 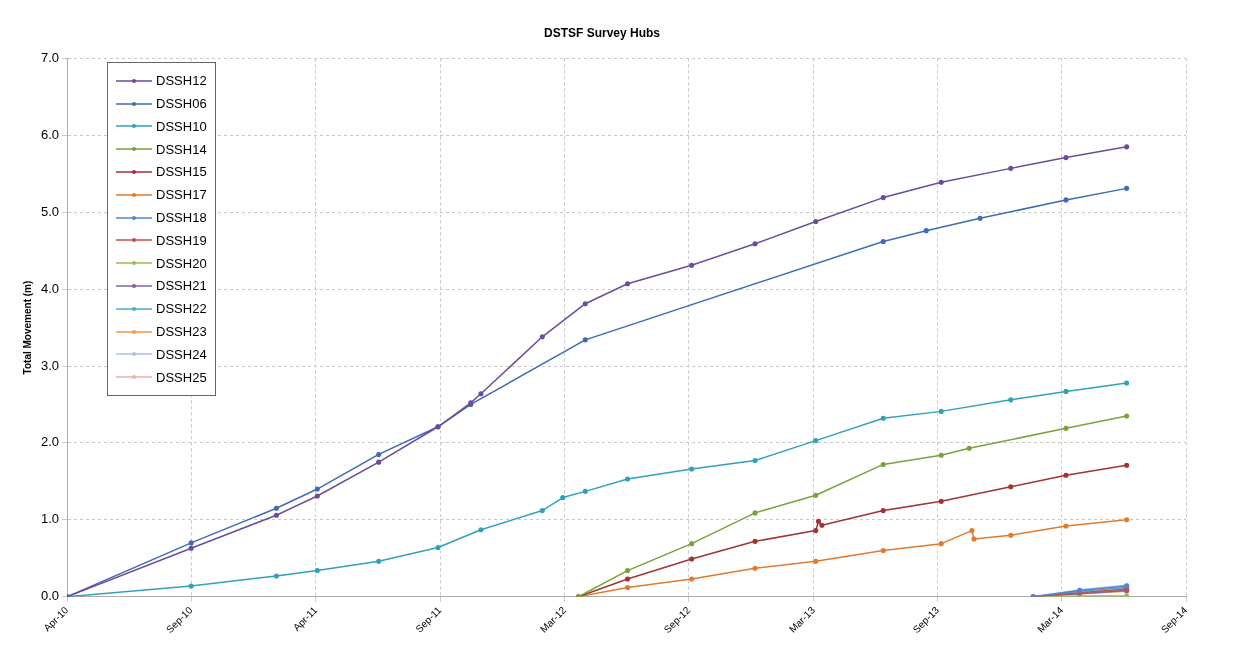 I want to click on y-tick-label: 7.0, so click(x=50, y=57).